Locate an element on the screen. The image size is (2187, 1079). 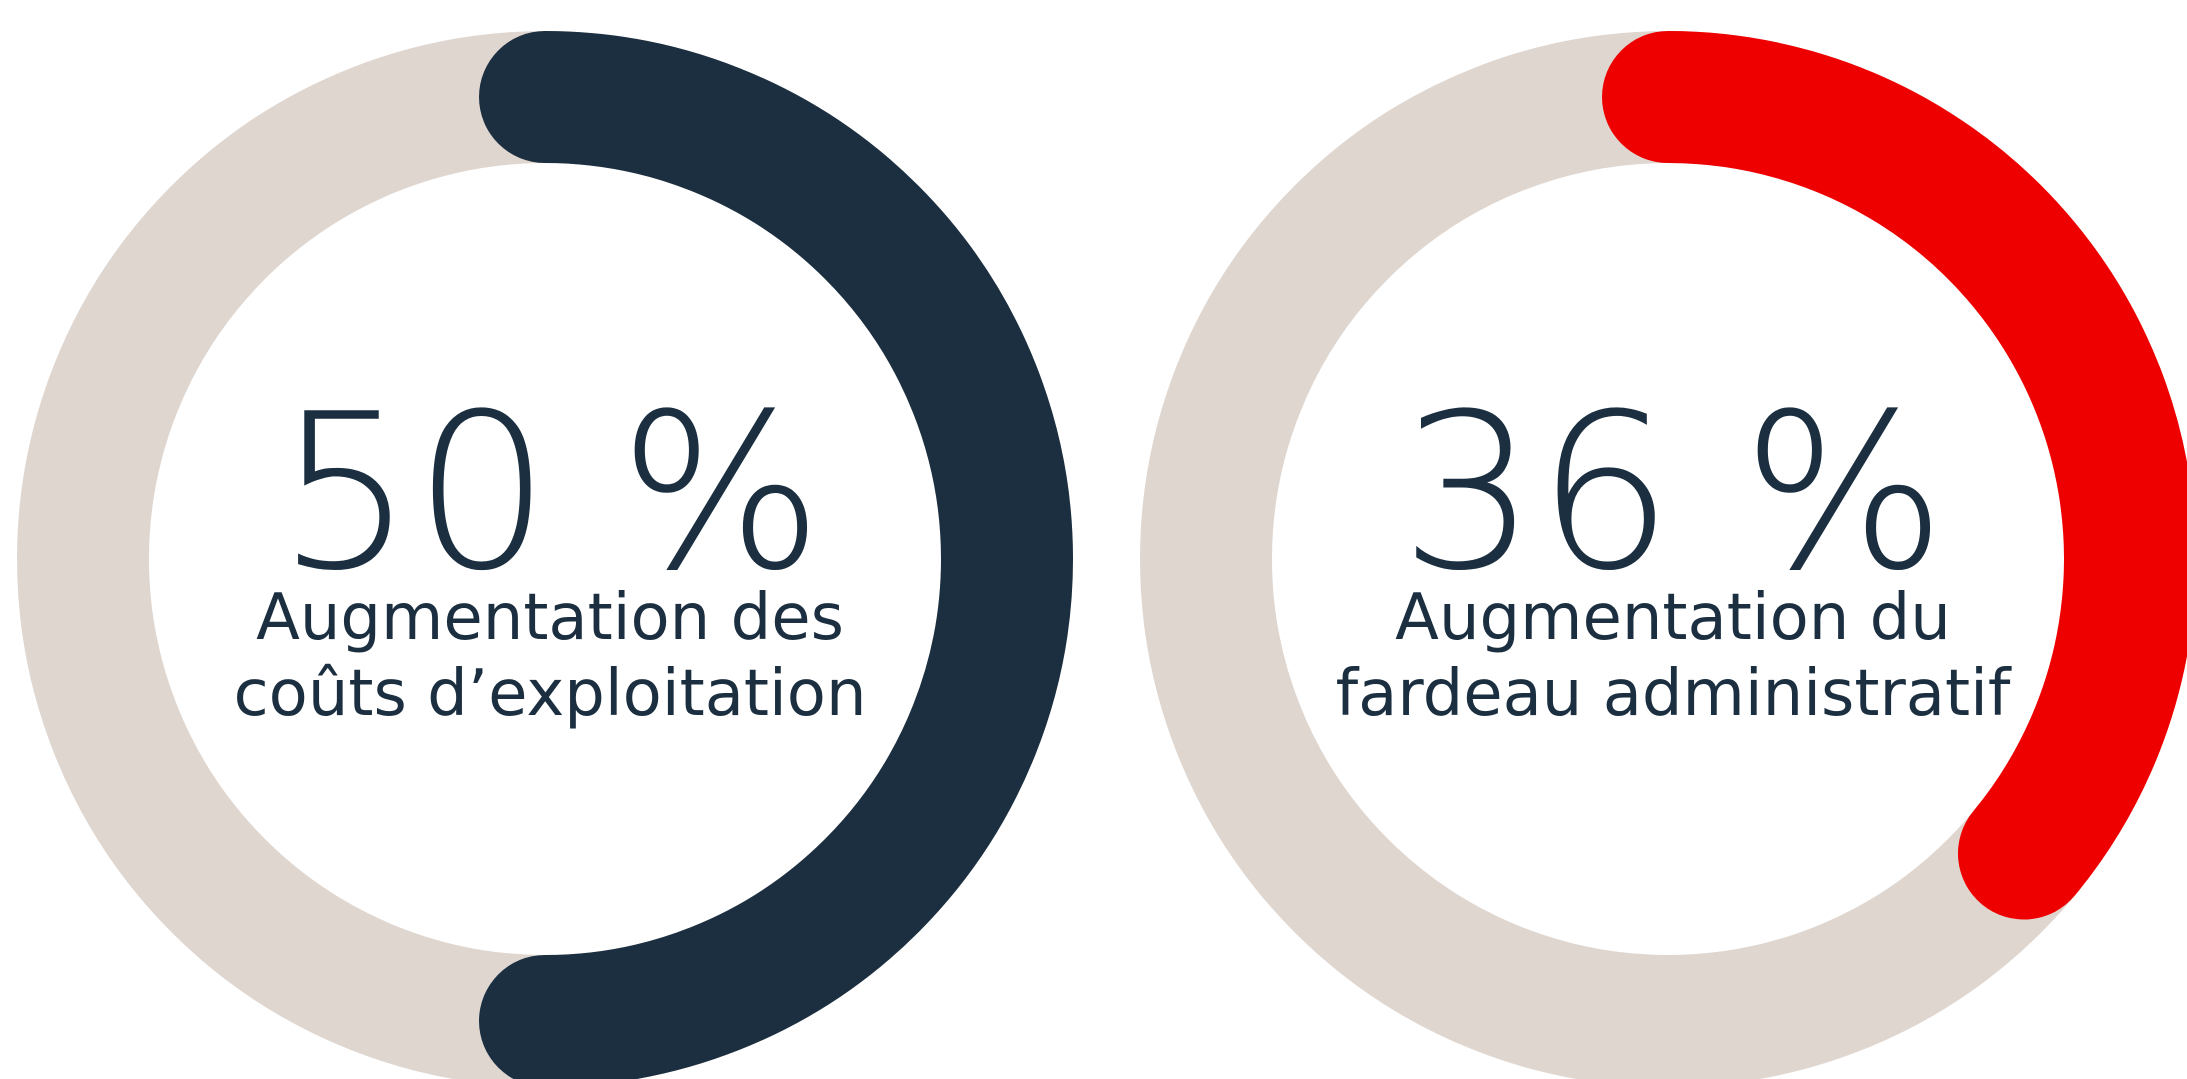
caption: coûts d’exploitation is located at coordinates (549, 694).